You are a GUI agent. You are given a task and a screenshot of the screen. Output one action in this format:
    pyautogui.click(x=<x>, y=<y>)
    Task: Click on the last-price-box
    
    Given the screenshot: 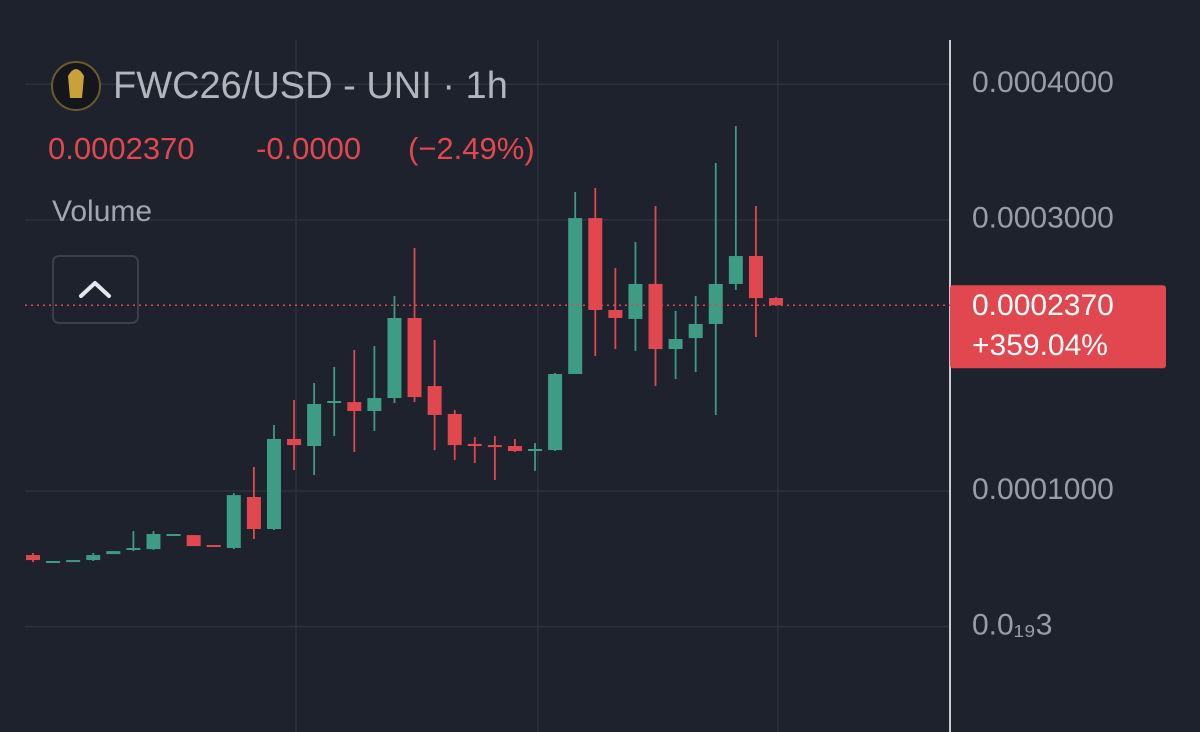 What is the action you would take?
    pyautogui.click(x=1058, y=327)
    